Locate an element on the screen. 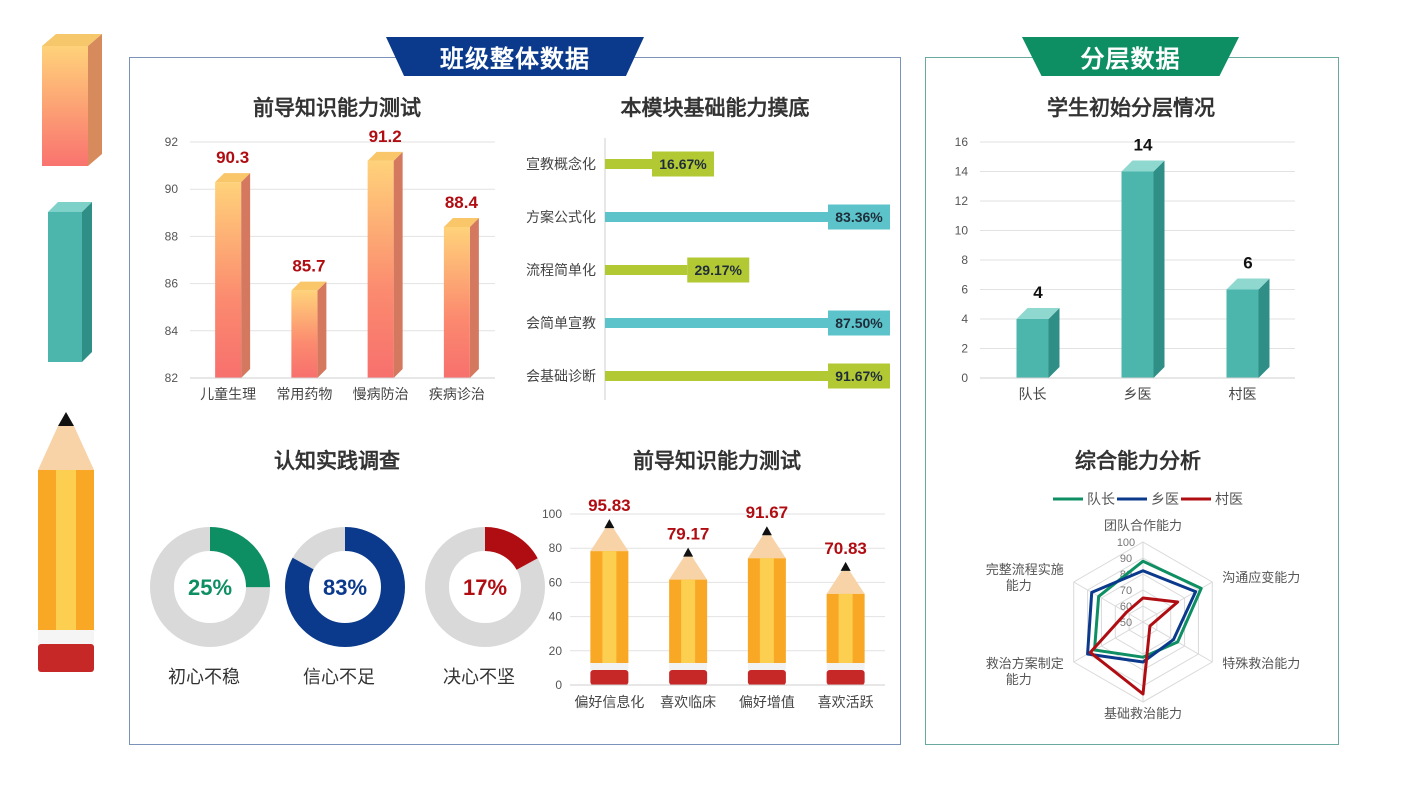 The height and width of the screenshot is (800, 1422). ring-value-label: 17% is located at coordinates (485, 587).